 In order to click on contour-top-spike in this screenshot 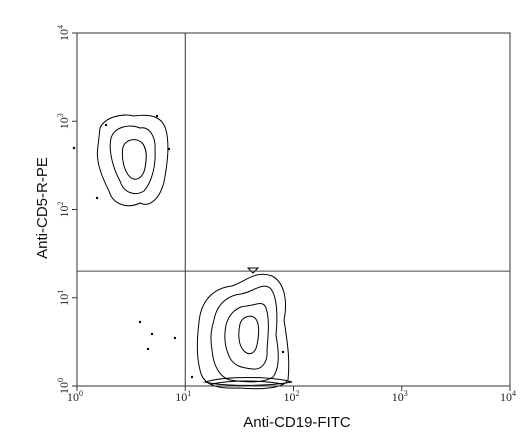, I will do `click(253, 270)`.